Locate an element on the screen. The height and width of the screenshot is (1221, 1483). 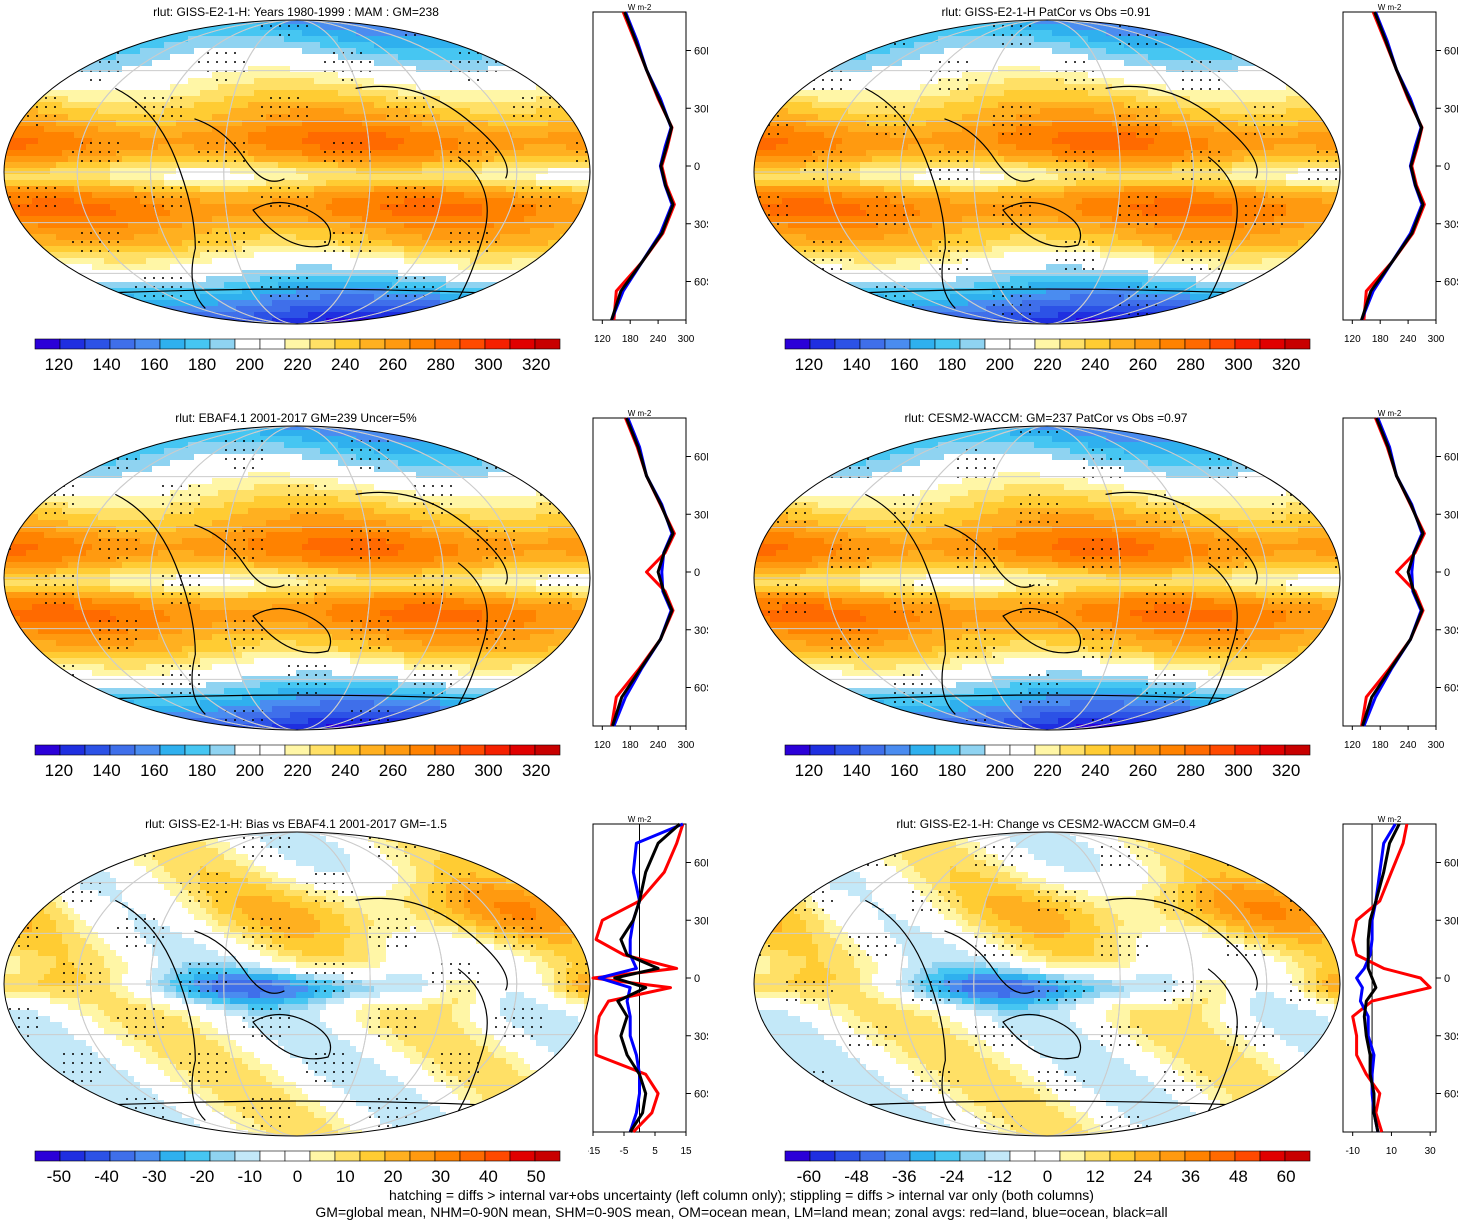
colorbar-label: 200 is located at coordinates (1000, 364).